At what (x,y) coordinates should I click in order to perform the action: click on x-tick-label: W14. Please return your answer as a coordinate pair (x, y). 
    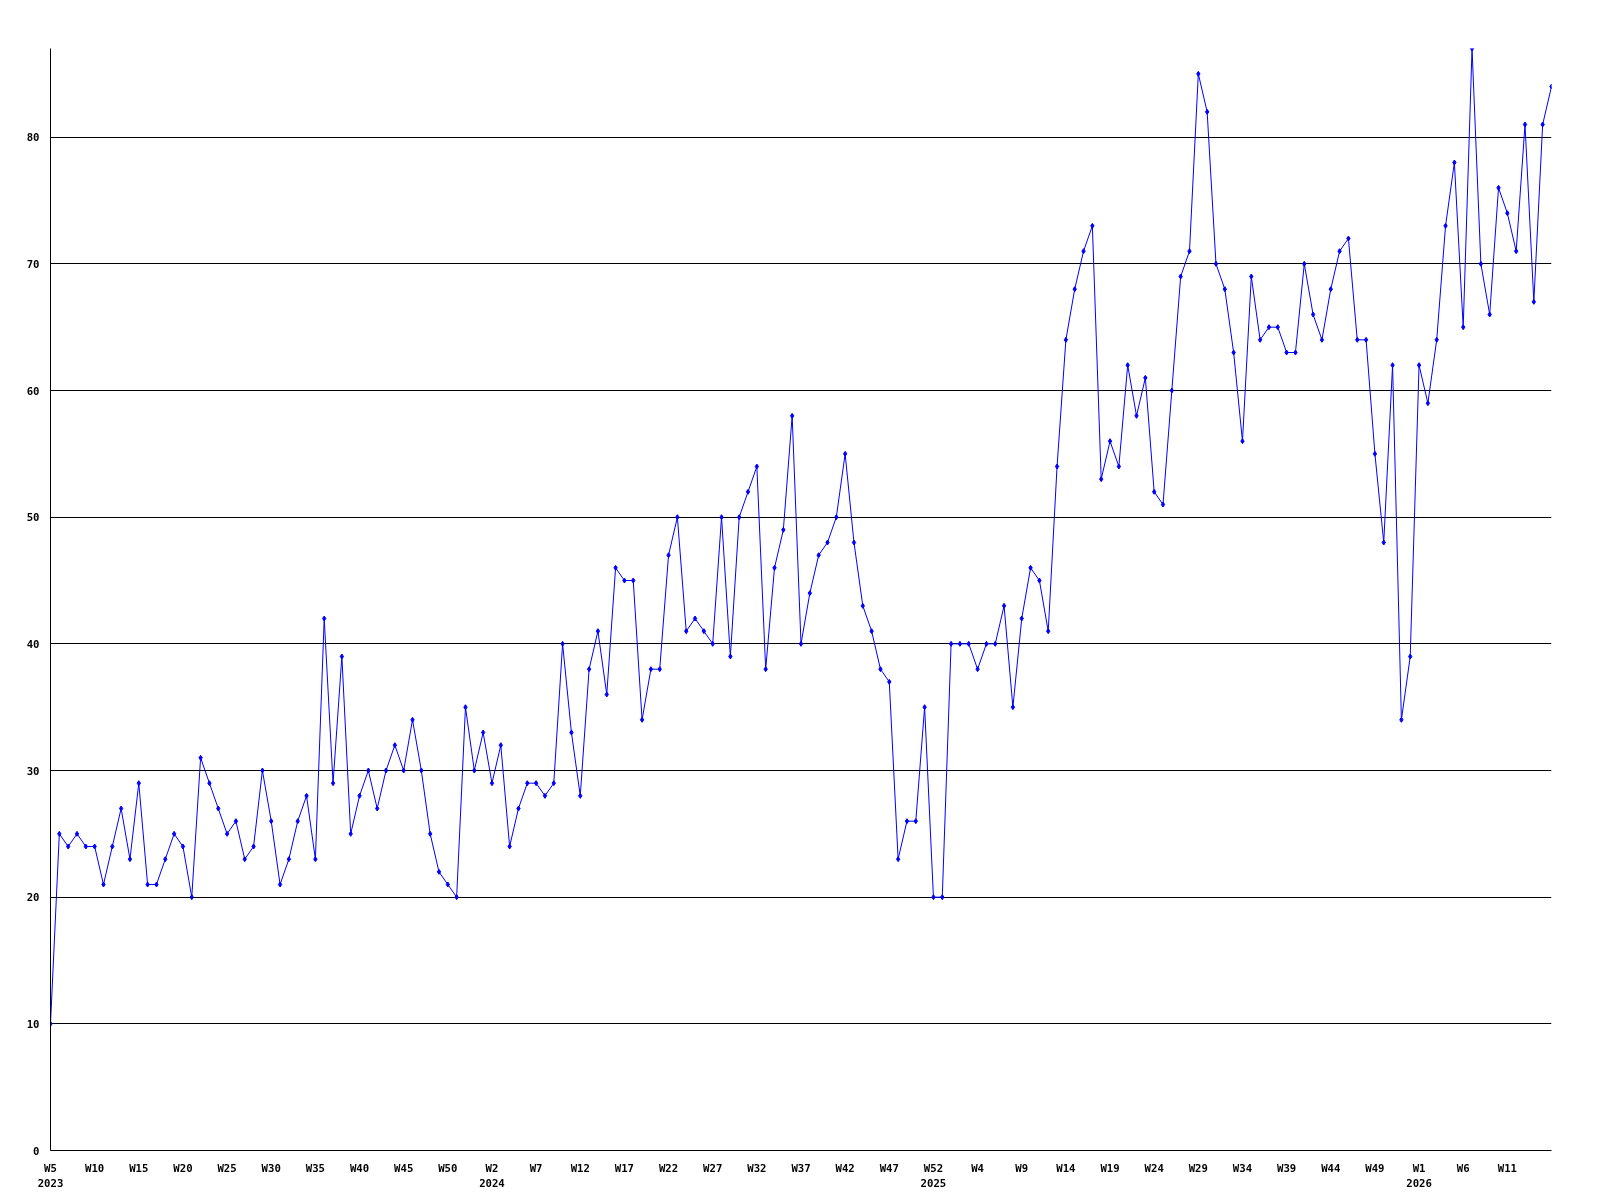
    Looking at the image, I should click on (1066, 1168).